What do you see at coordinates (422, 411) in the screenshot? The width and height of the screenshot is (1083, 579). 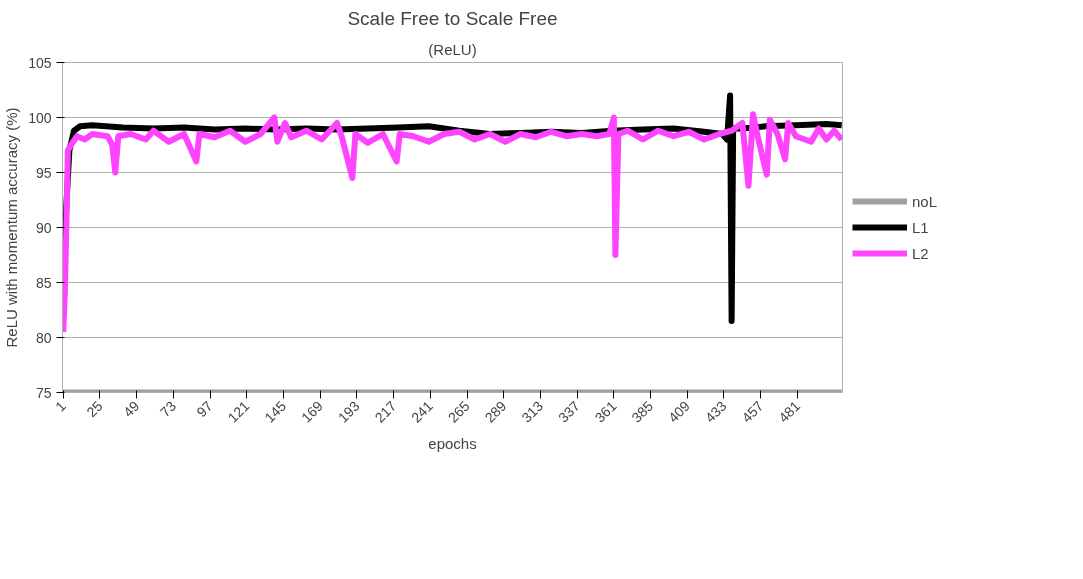 I see `x-tick-label: 241` at bounding box center [422, 411].